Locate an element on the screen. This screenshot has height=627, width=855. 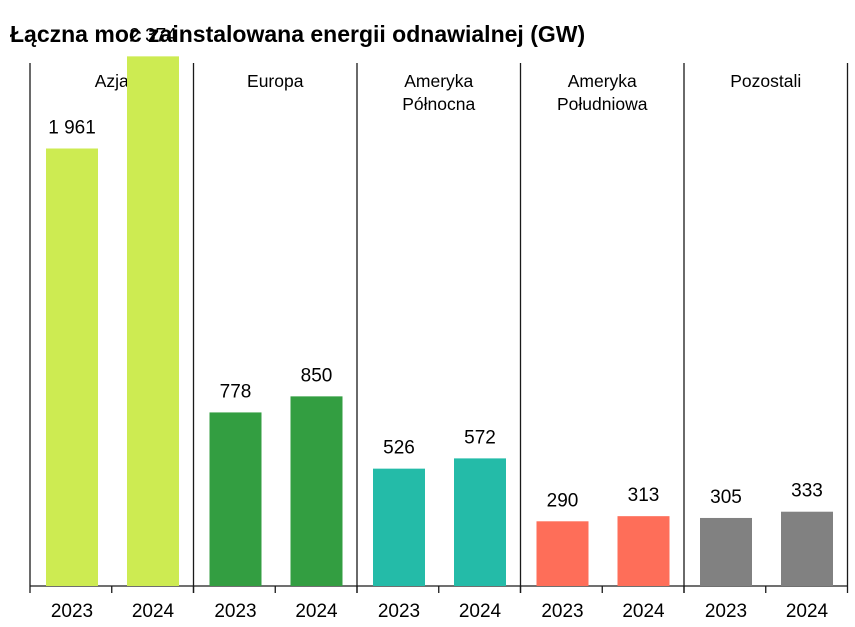
data-label: 305 is located at coordinates (726, 497).